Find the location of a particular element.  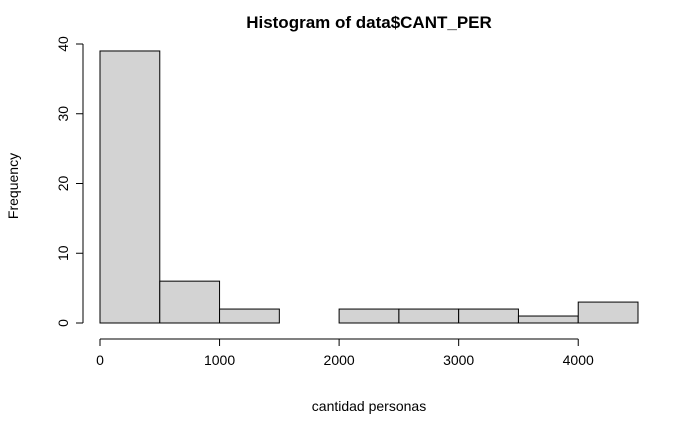

x-tick-label: 2000 is located at coordinates (339, 360).